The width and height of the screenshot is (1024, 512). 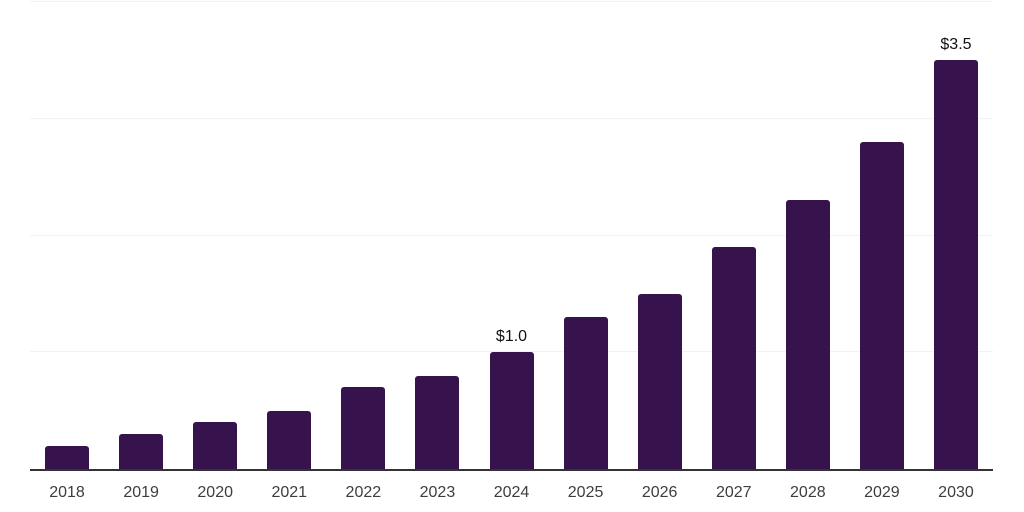 What do you see at coordinates (289, 439) in the screenshot?
I see `bar-2021` at bounding box center [289, 439].